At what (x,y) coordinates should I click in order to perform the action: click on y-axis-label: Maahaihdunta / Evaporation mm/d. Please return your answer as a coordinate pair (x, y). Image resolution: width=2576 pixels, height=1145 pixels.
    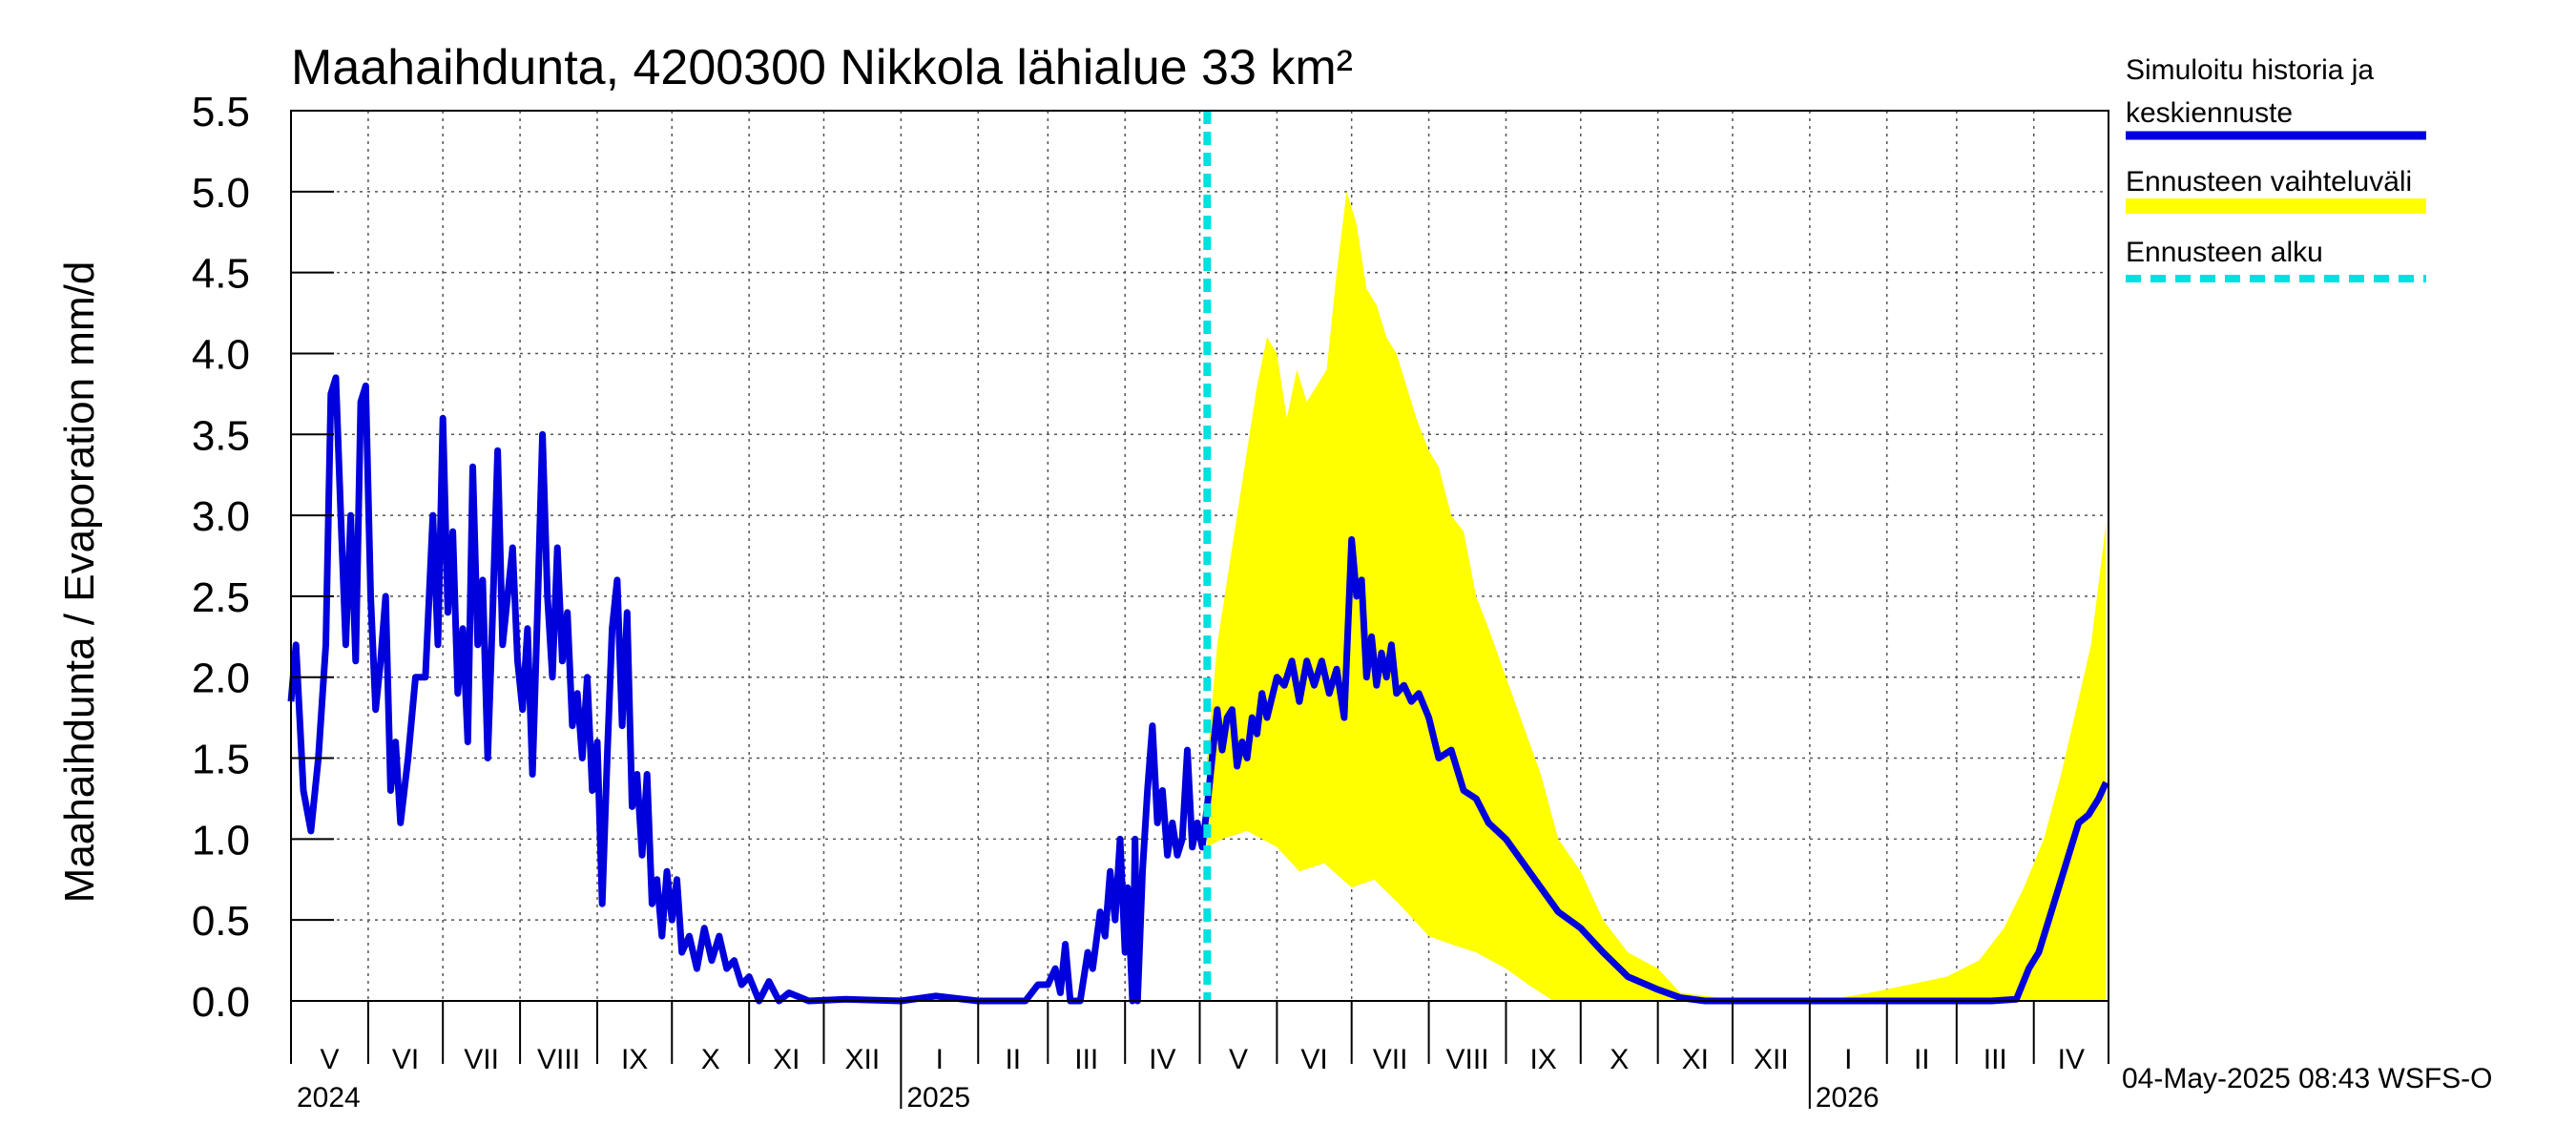
    Looking at the image, I should click on (79, 583).